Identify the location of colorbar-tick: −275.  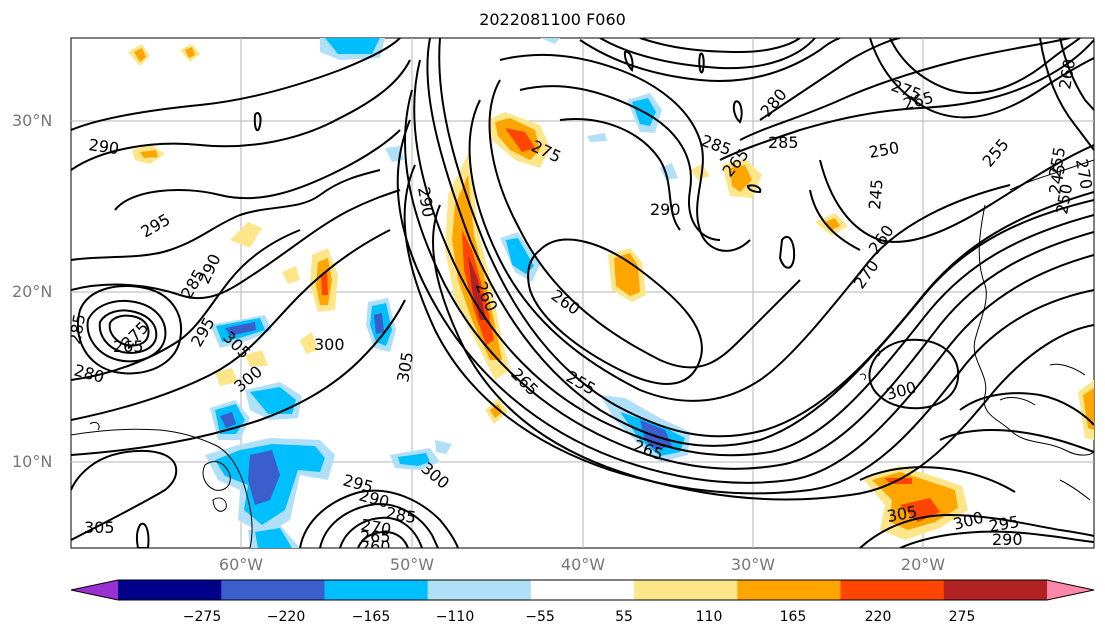
(202, 617).